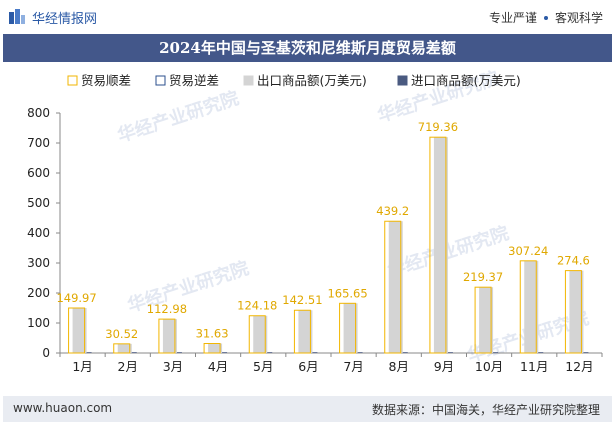  What do you see at coordinates (438, 127) in the screenshot?
I see `data-label: 719.36` at bounding box center [438, 127].